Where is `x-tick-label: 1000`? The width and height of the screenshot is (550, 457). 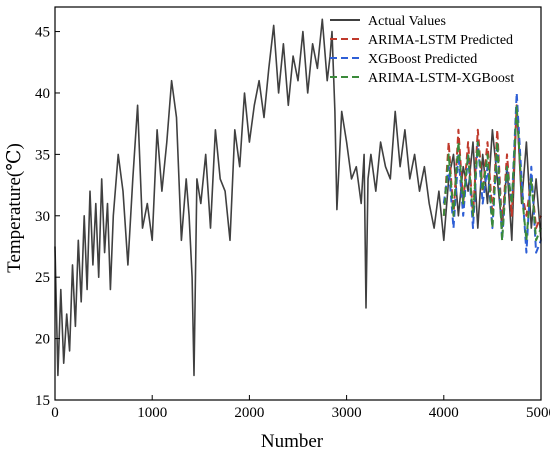 x-tick-label: 1000 is located at coordinates (152, 413).